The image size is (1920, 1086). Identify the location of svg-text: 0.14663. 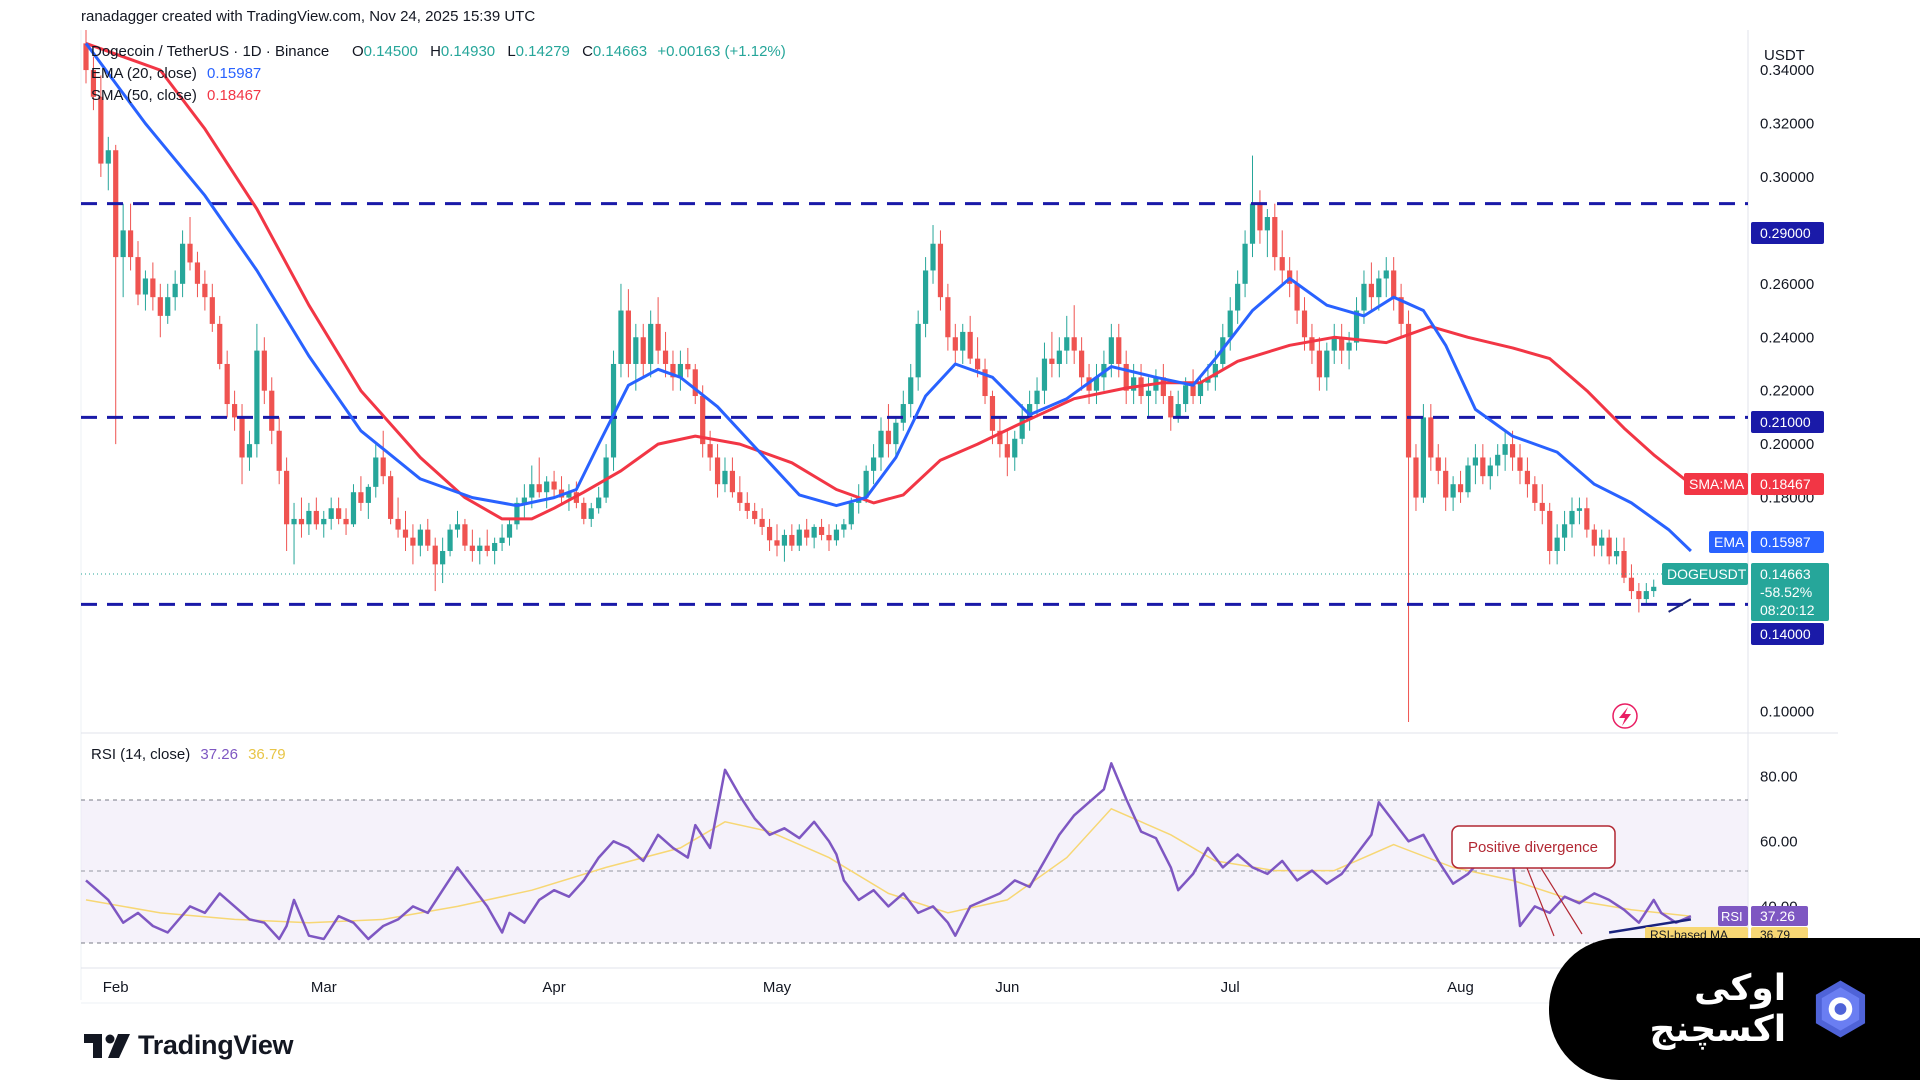
(1785, 574).